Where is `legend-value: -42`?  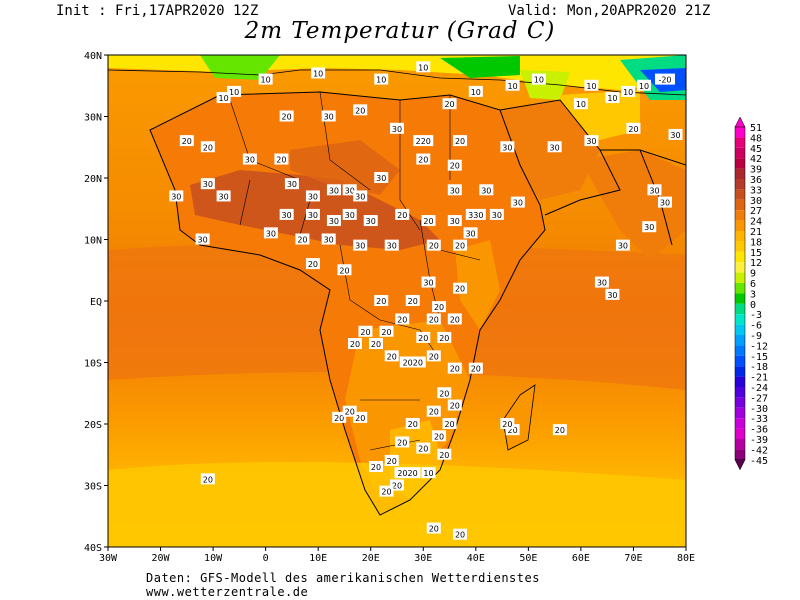
legend-value: -42 is located at coordinates (759, 450).